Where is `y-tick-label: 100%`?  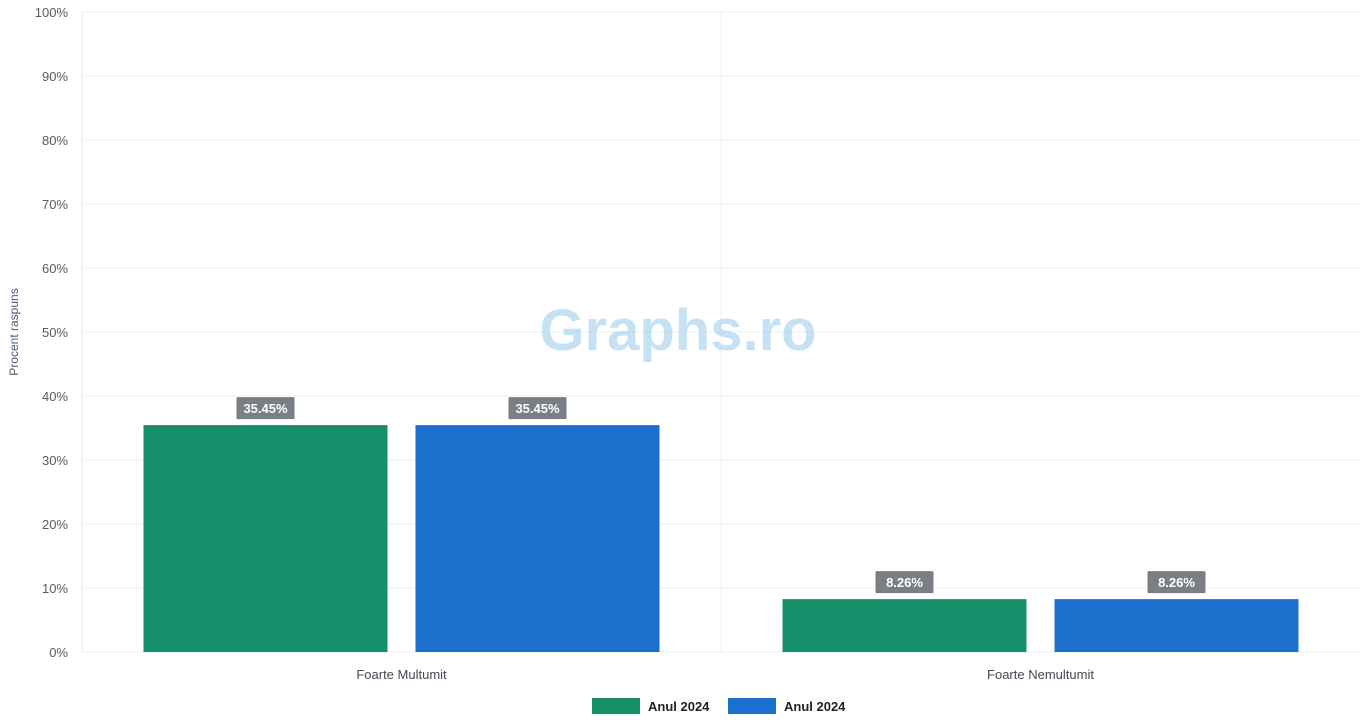 y-tick-label: 100% is located at coordinates (52, 12).